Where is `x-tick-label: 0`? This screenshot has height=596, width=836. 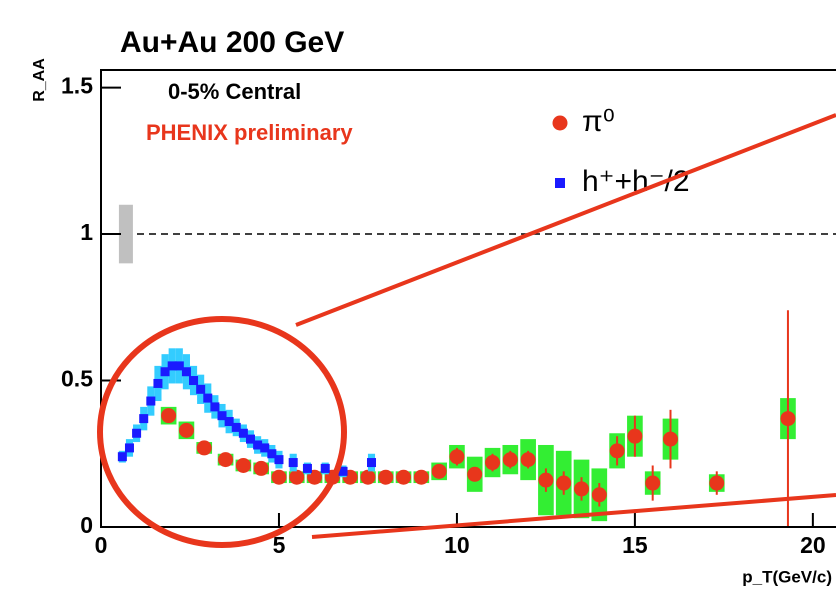 x-tick-label: 0 is located at coordinates (101, 545).